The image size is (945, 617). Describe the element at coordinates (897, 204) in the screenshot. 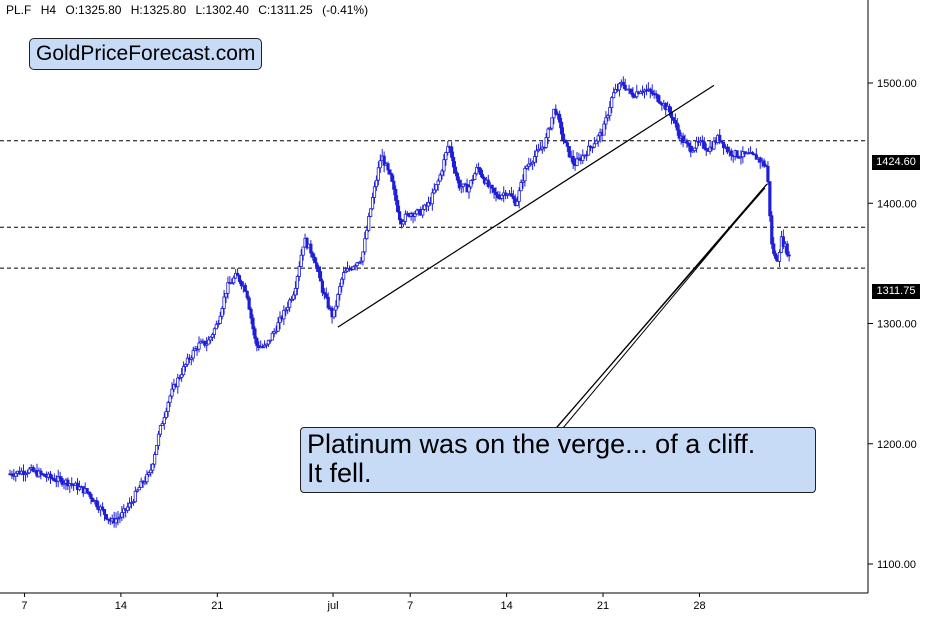

I see `y-tick-label-3: 1400.00` at that location.